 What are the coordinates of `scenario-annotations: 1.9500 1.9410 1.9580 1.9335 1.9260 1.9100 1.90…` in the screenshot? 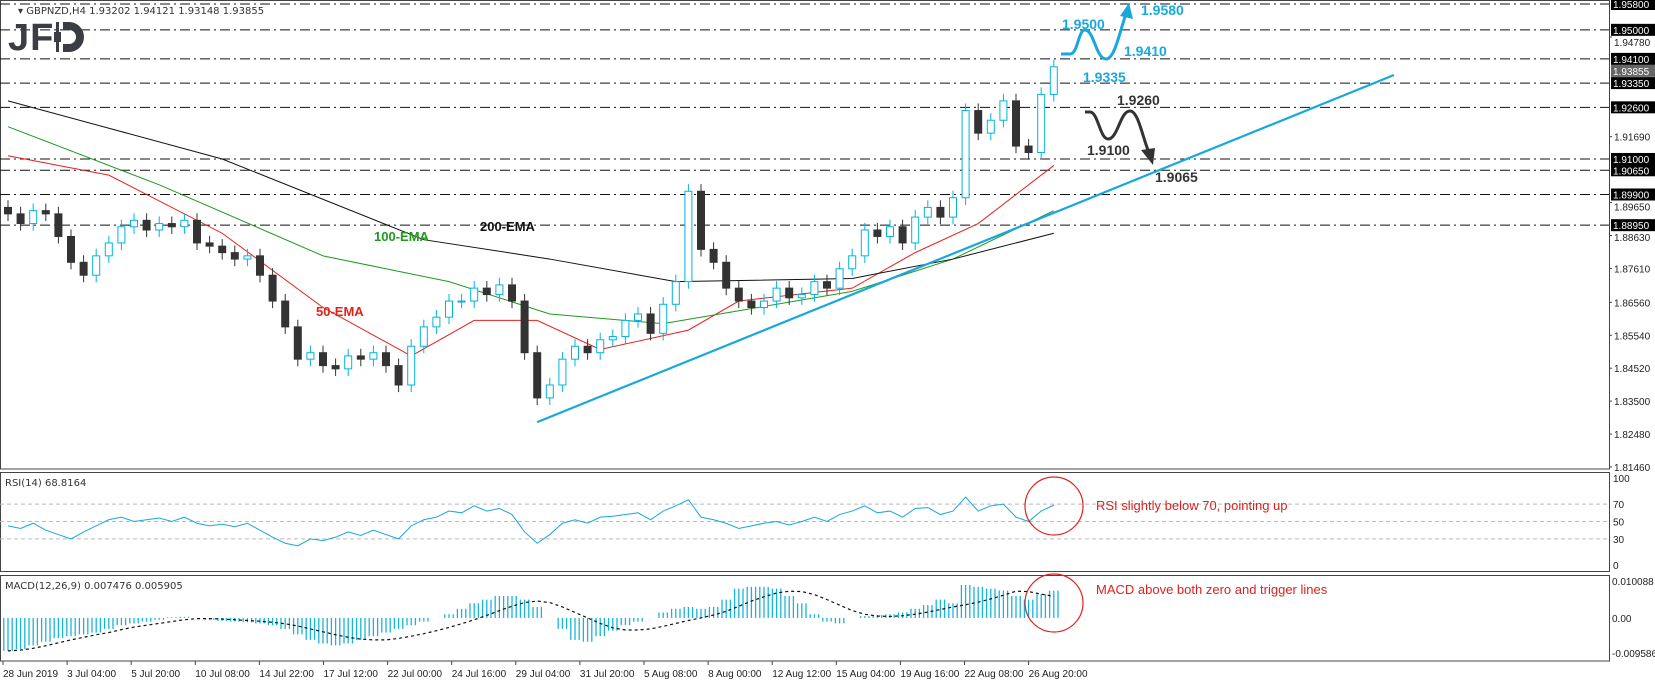 It's located at (1129, 93).